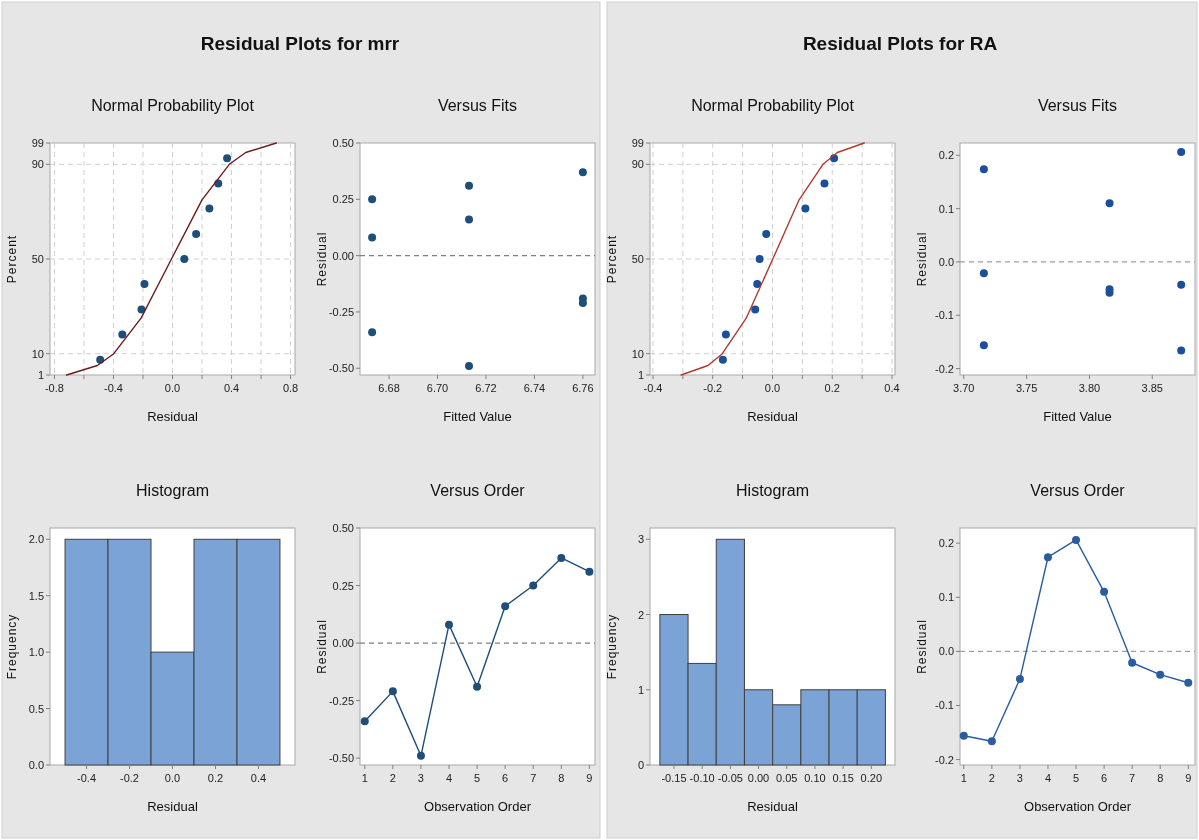  What do you see at coordinates (589, 778) in the screenshot?
I see `x-tick-label: 9` at bounding box center [589, 778].